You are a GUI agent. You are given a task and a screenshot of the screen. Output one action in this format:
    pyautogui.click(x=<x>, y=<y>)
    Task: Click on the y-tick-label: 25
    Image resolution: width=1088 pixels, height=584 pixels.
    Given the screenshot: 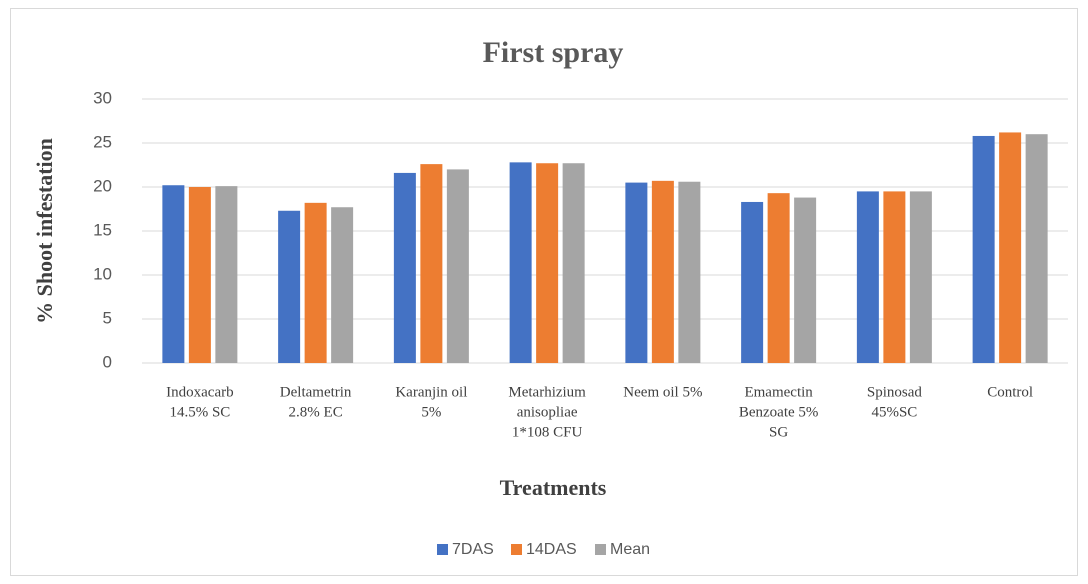 What is the action you would take?
    pyautogui.click(x=102, y=141)
    